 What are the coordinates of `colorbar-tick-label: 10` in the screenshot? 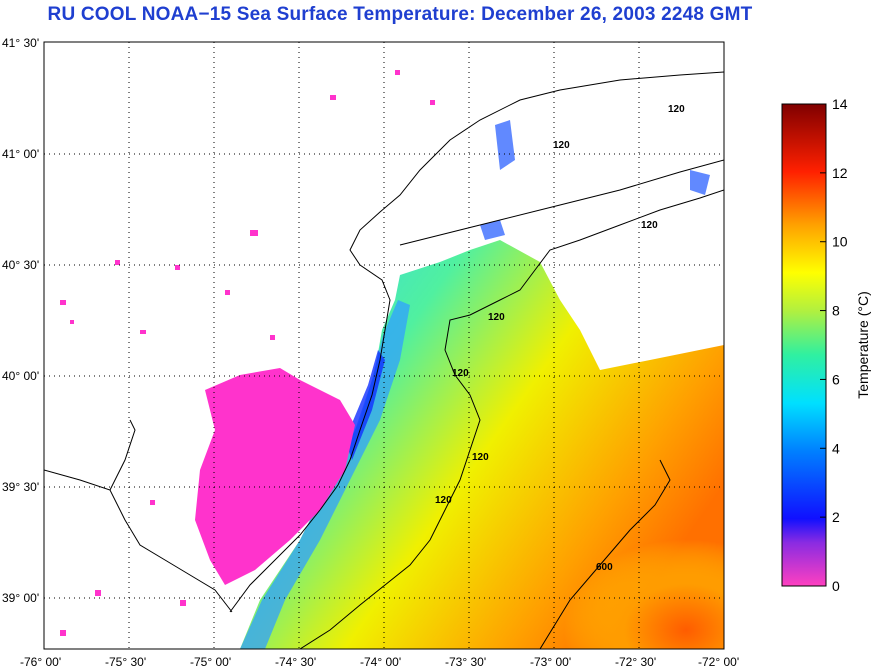 It's located at (840, 242).